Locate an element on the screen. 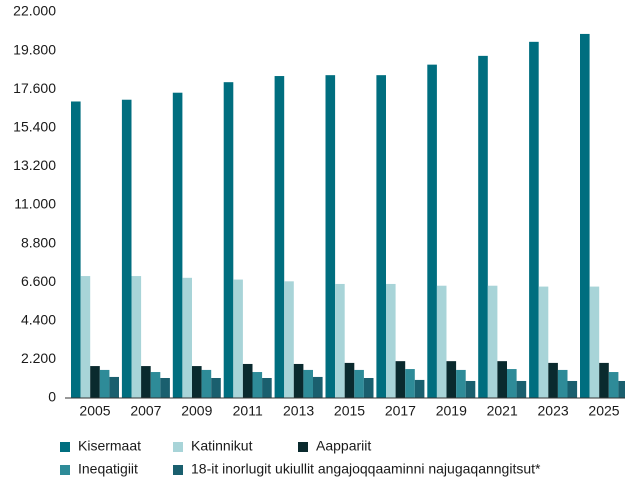  x-tick-label: 2007 is located at coordinates (145, 411).